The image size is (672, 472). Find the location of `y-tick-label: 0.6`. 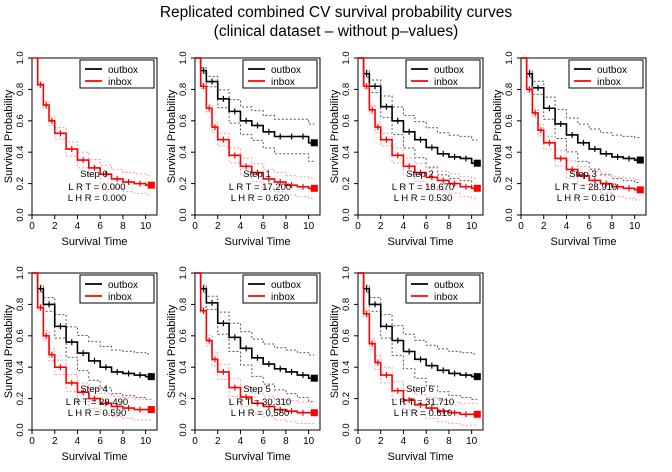

y-tick-label: 0.6 is located at coordinates (20, 335).